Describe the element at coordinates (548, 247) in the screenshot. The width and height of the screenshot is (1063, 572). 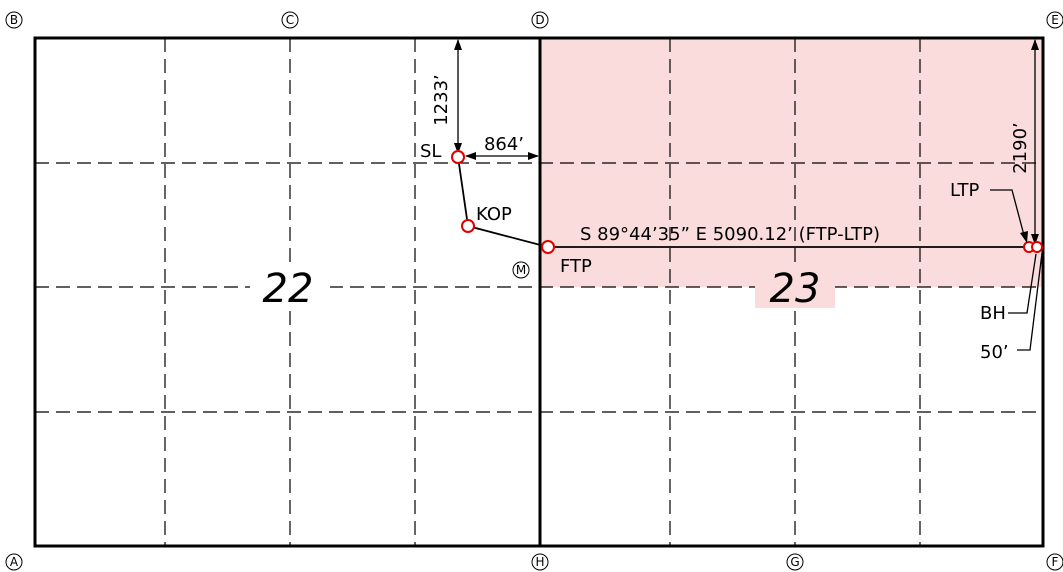
I see `ftp-marker` at that location.